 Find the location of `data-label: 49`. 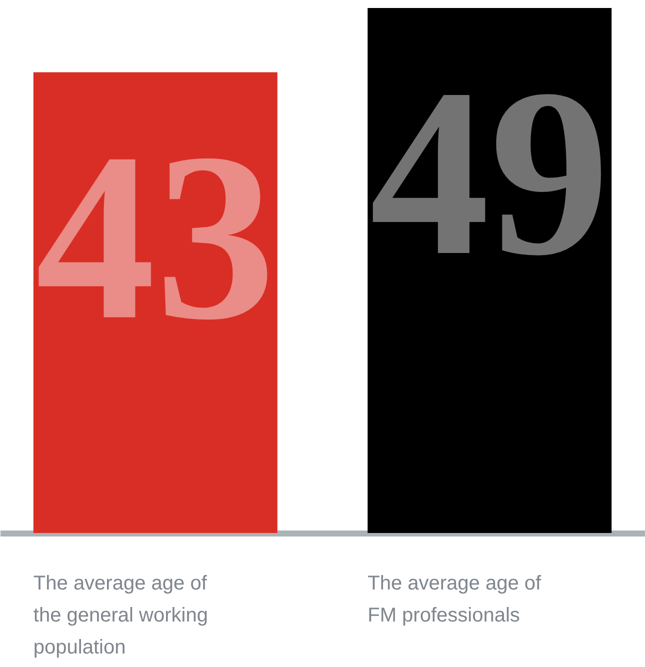

data-label: 49 is located at coordinates (490, 172).